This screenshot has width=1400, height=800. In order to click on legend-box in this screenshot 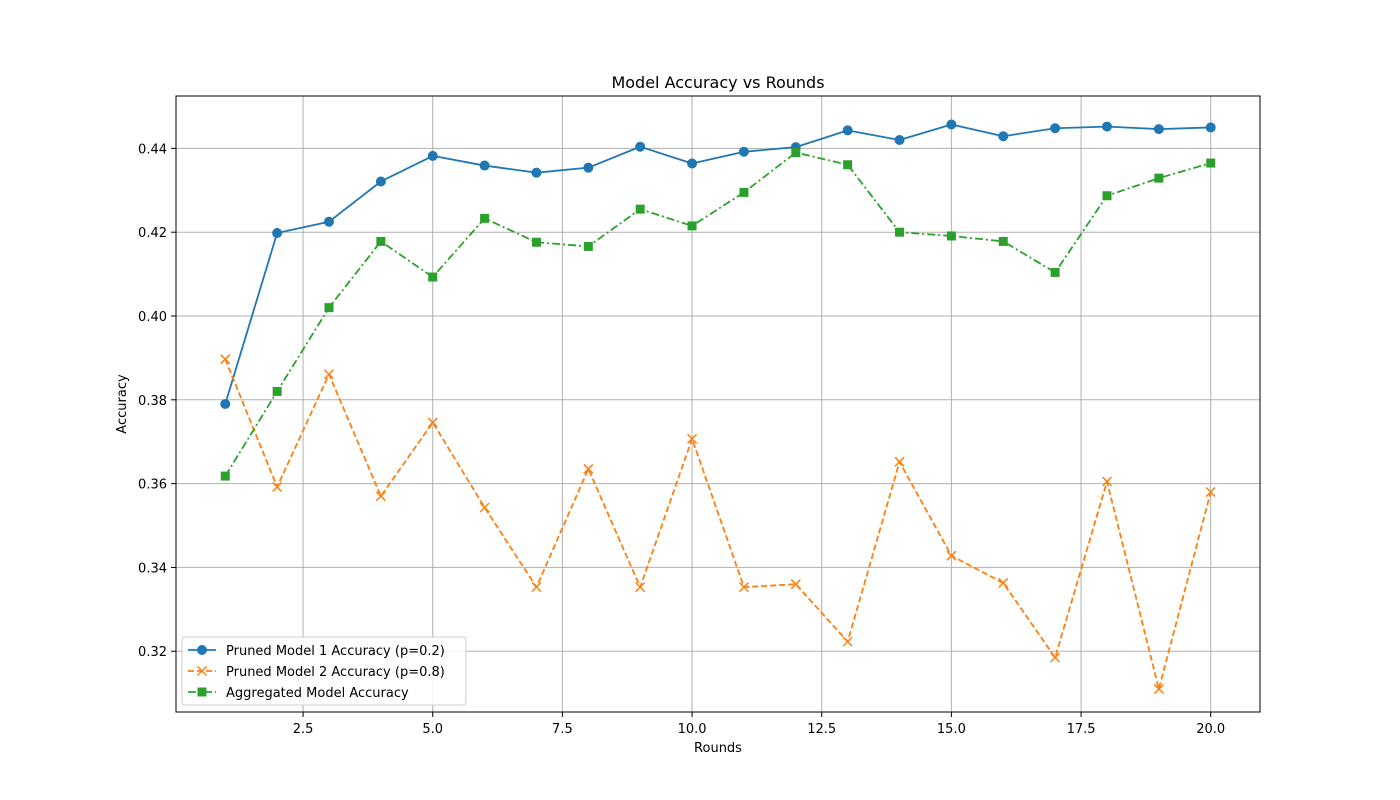, I will do `click(324, 671)`.